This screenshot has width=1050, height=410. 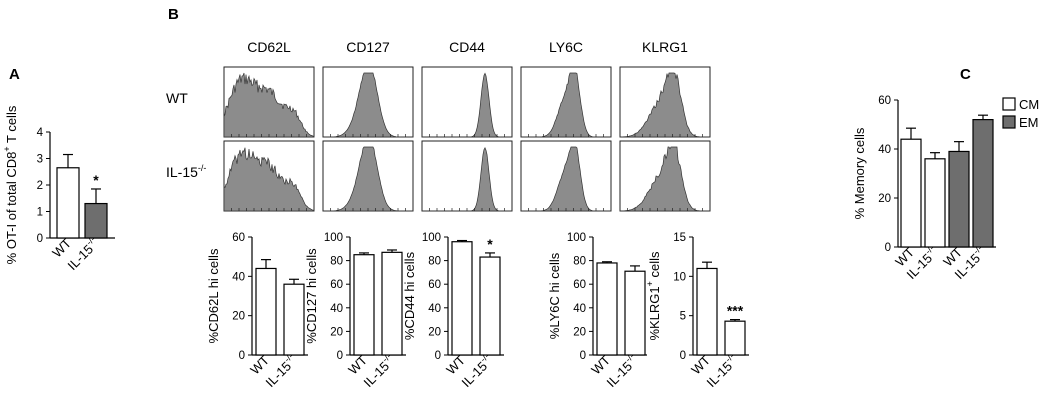 I want to click on panel-label-c: C, so click(x=965, y=74).